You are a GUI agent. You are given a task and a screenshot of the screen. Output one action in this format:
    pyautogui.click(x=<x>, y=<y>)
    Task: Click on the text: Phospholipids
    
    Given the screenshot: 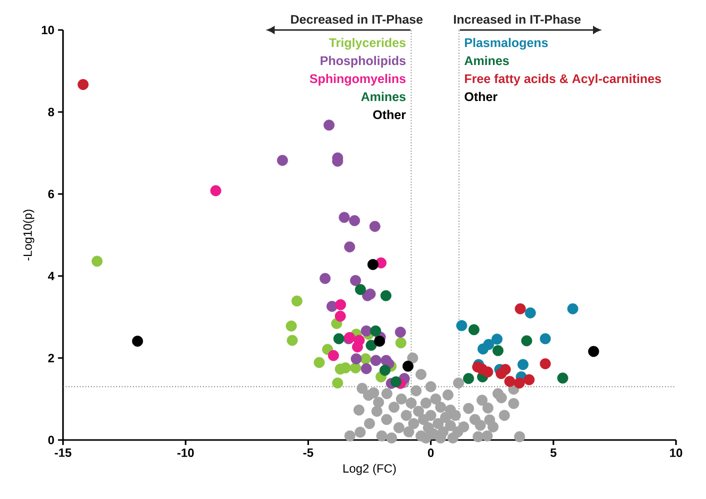 What is the action you would take?
    pyautogui.click(x=363, y=62)
    